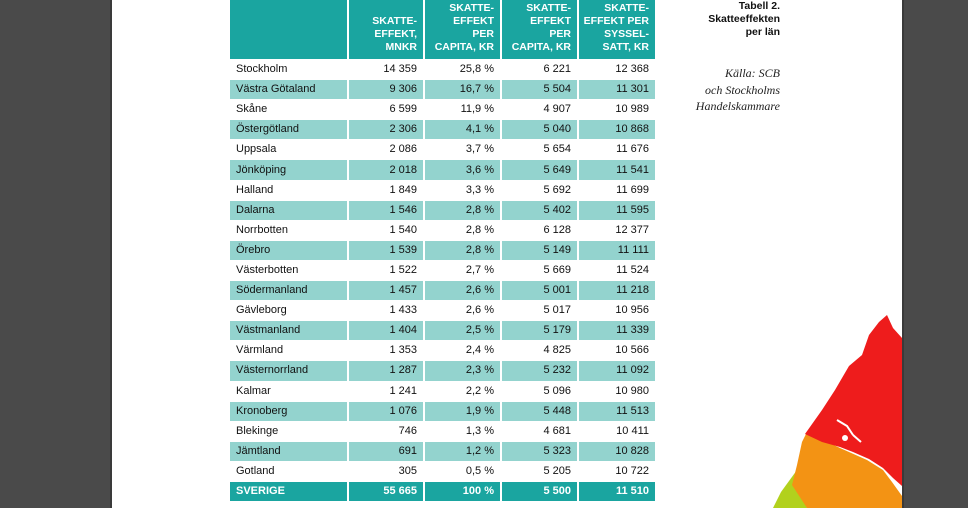 This screenshot has width=968, height=508. I want to click on table-cell: 16,7 %, so click(462, 89).